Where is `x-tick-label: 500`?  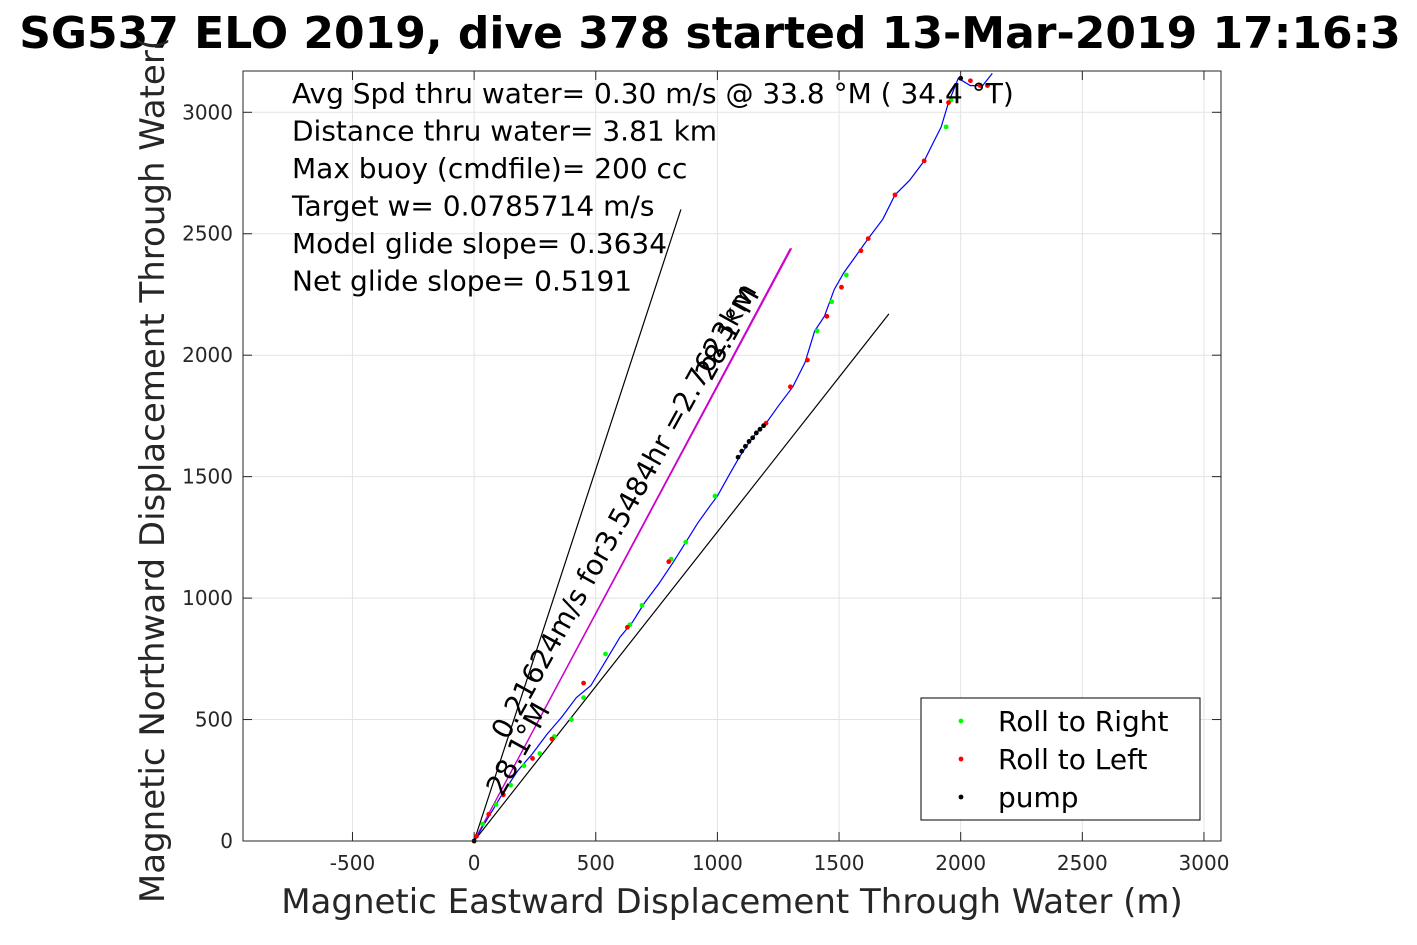
x-tick-label: 500 is located at coordinates (596, 863).